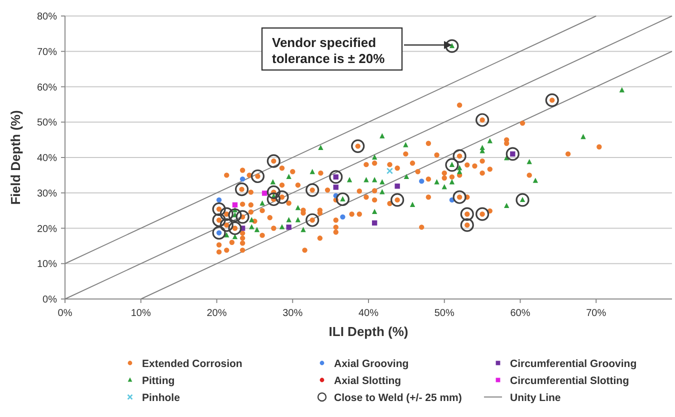 Image resolution: width=675 pixels, height=417 pixels. I want to click on legend-label: Pinhole, so click(161, 398).